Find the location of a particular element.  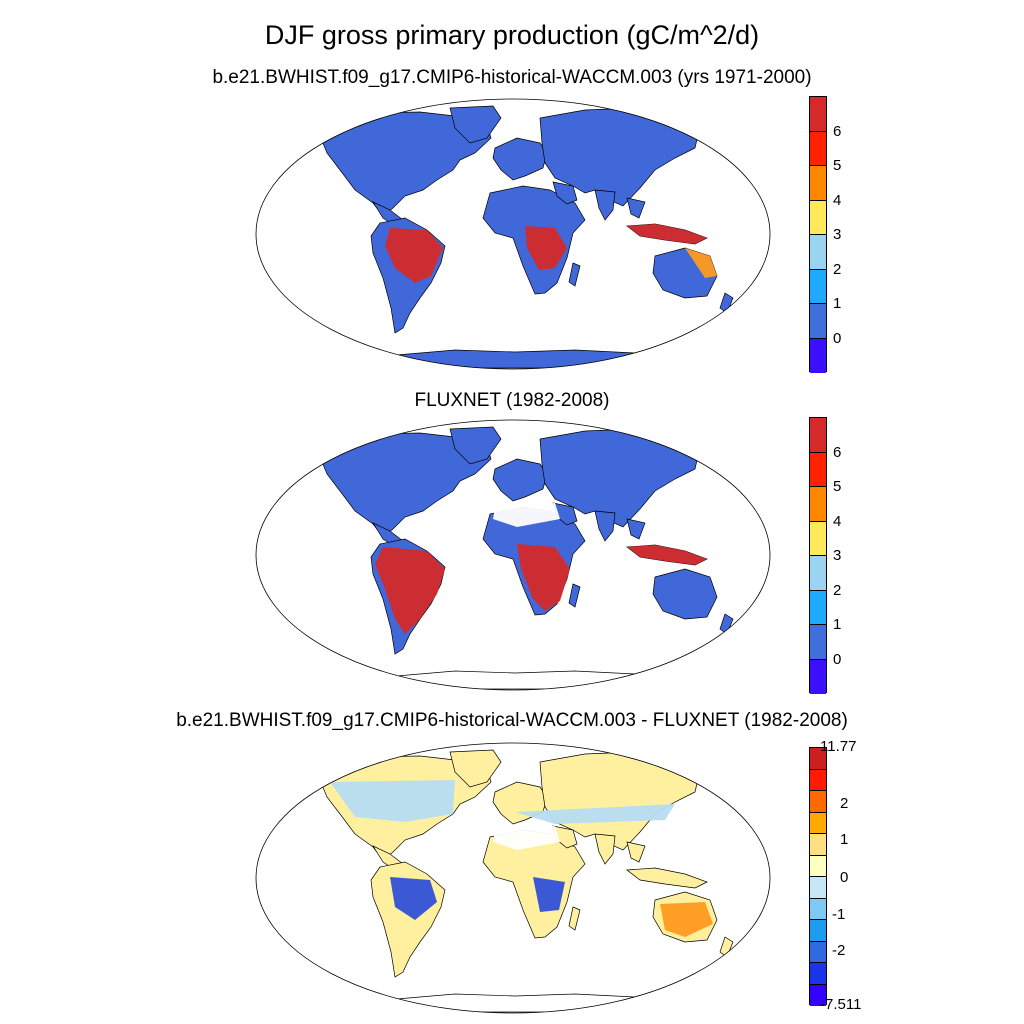

panel-1-colorbar is located at coordinates (818, 234).